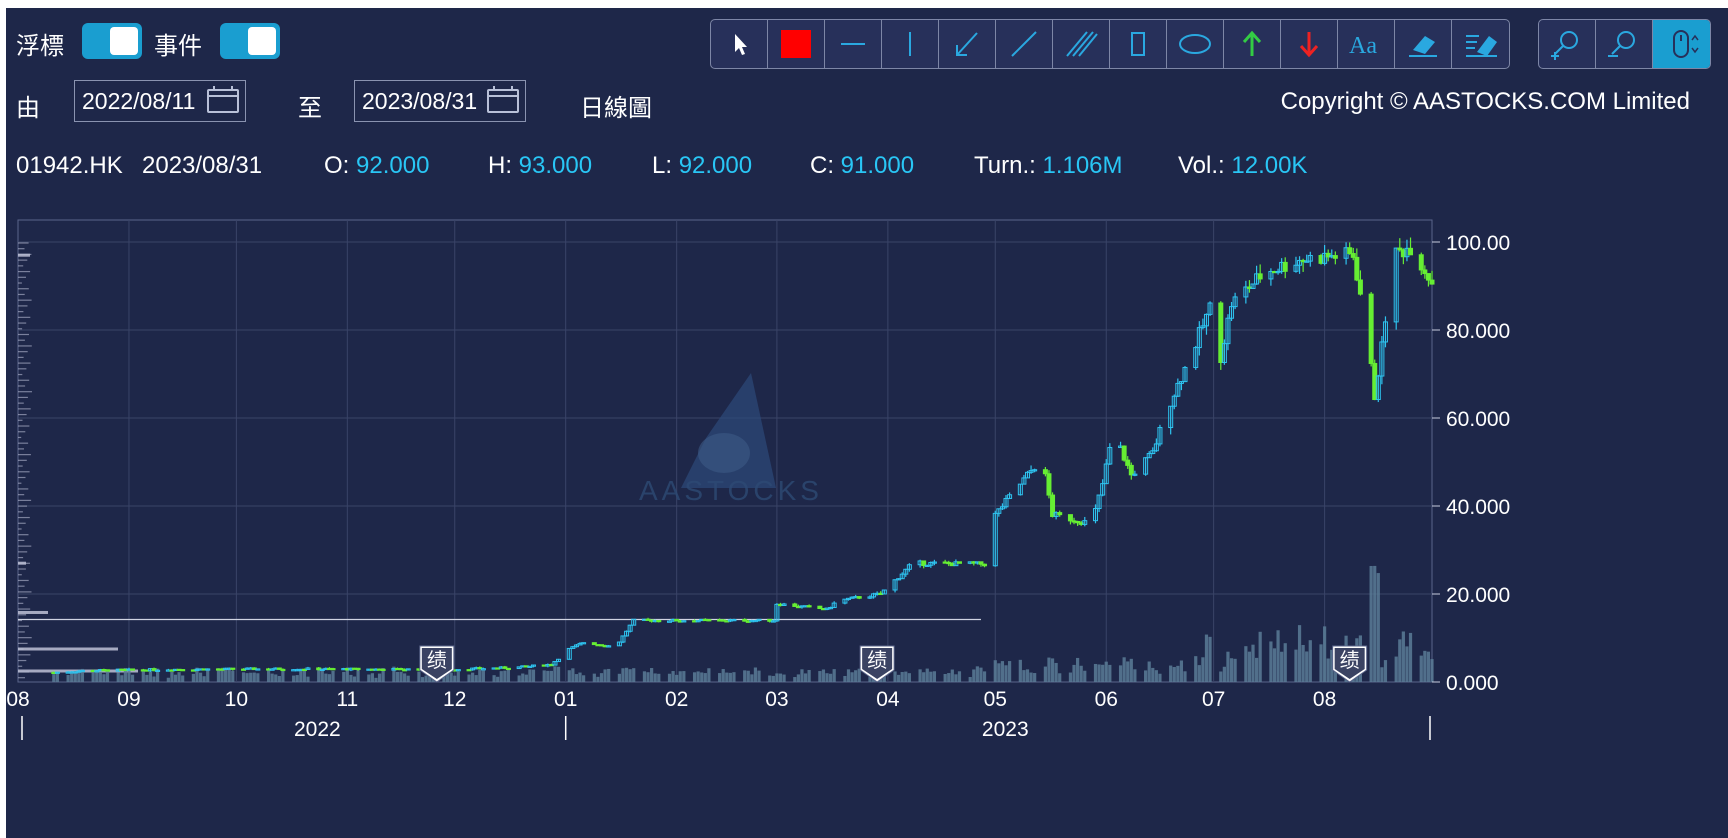 The width and height of the screenshot is (1728, 838). Describe the element at coordinates (1309, 44) in the screenshot. I see `down-arrow-icon` at that location.